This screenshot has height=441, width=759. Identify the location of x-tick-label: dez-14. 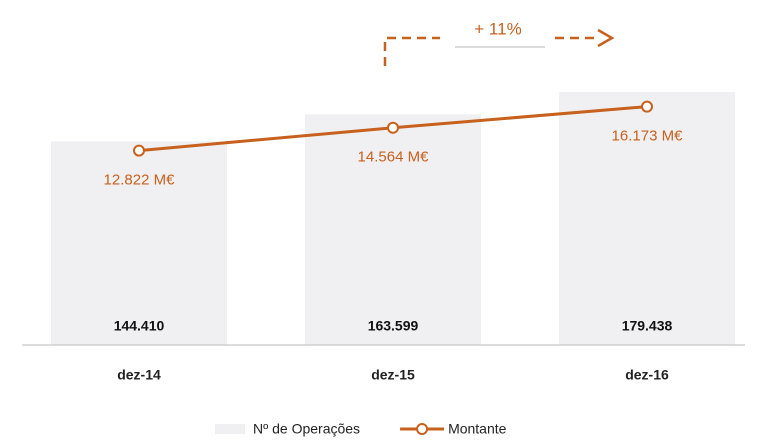
(139, 375).